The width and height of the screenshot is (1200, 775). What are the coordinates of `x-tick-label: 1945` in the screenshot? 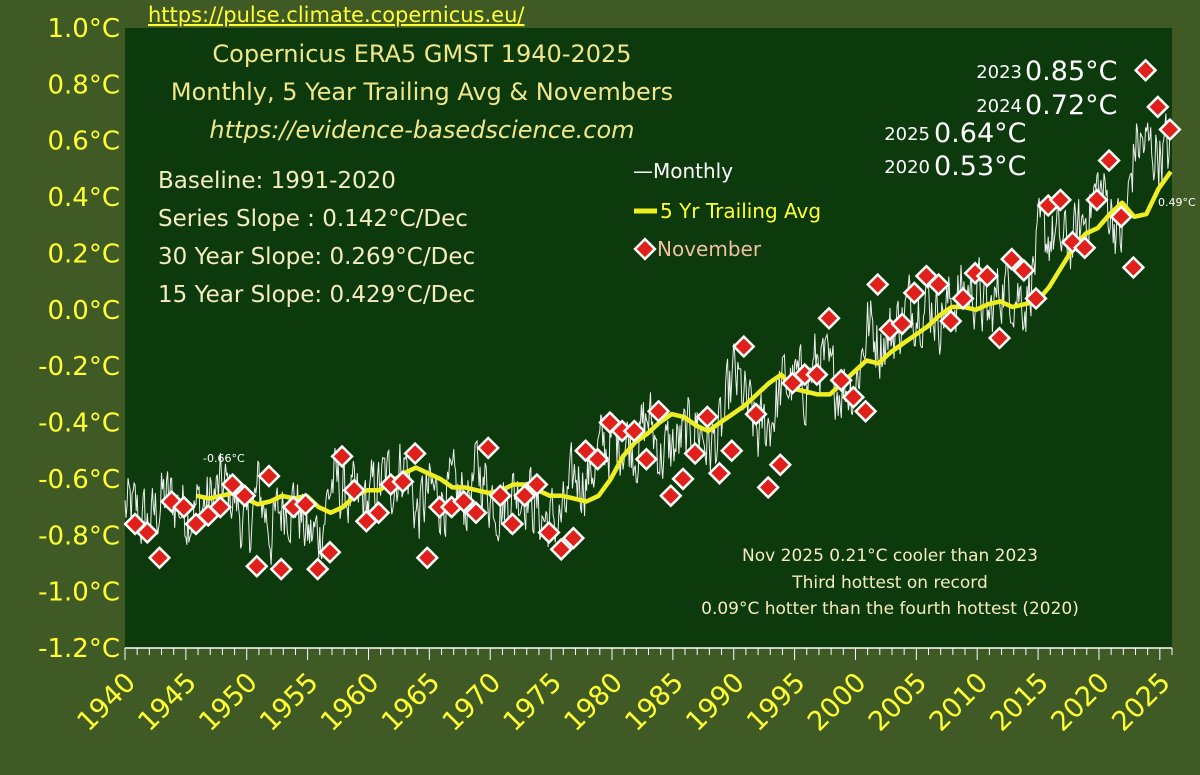 It's located at (167, 702).